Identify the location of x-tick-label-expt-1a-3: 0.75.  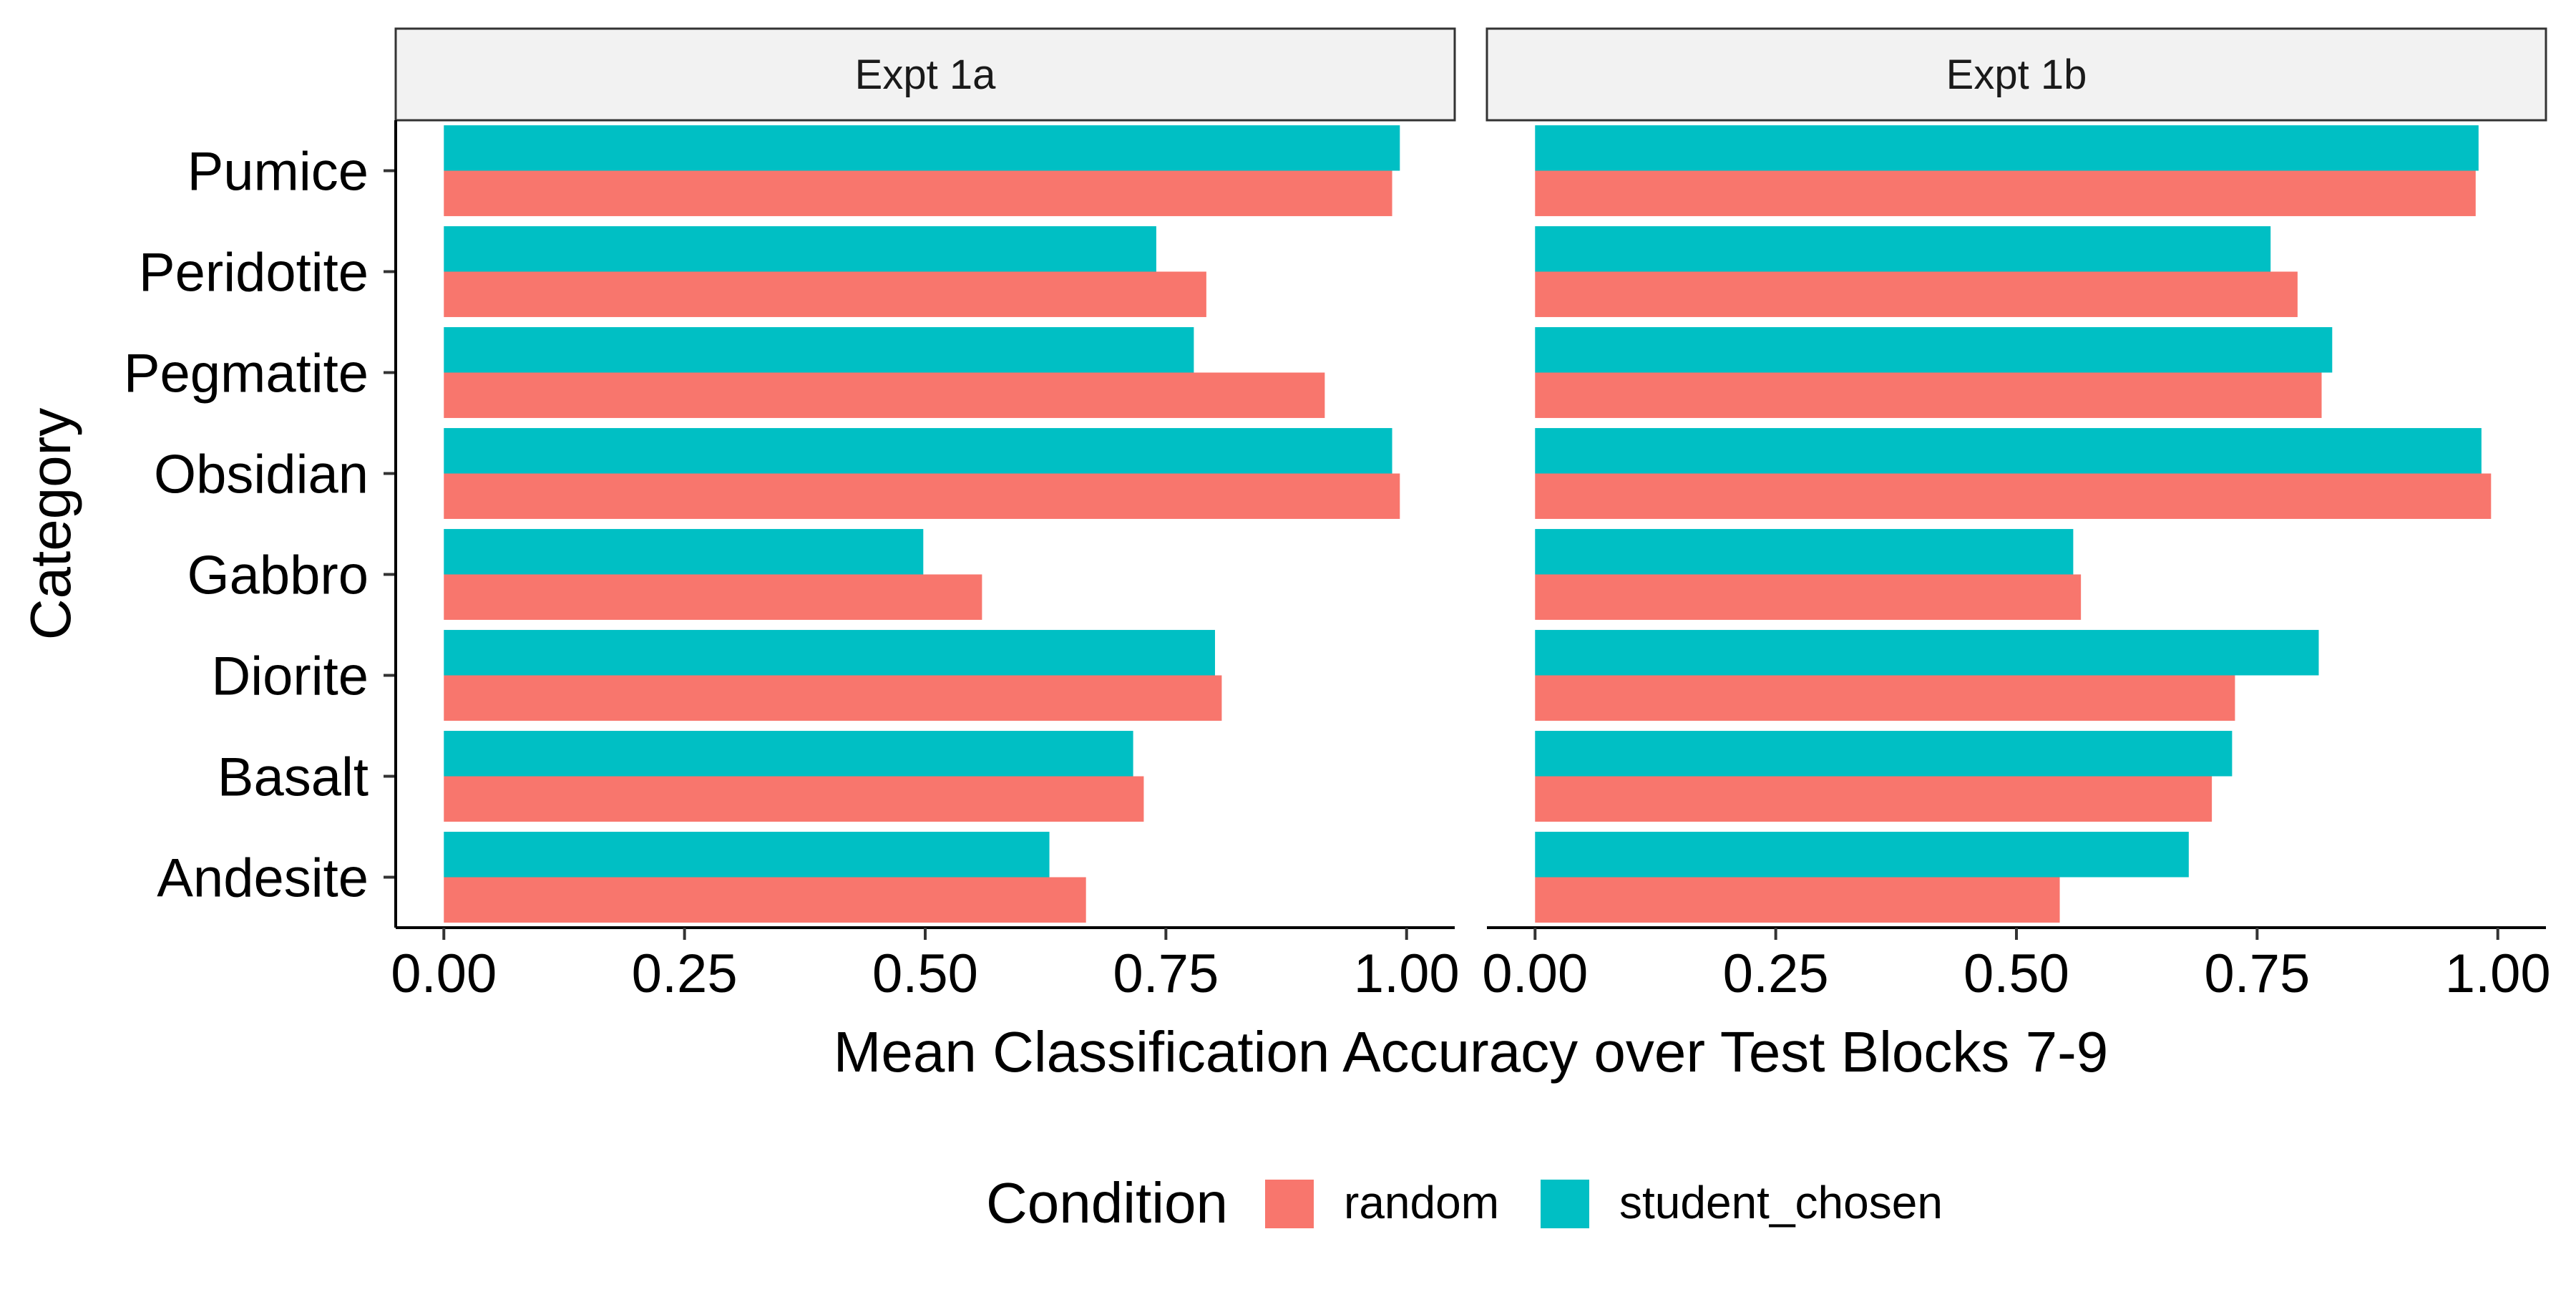
(1166, 973).